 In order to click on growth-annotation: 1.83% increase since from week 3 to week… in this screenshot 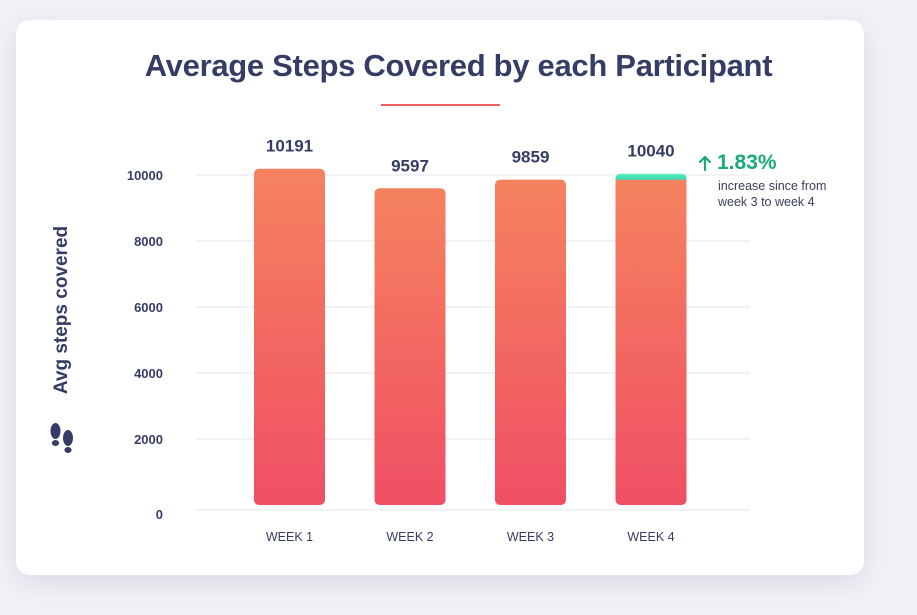, I will do `click(777, 180)`.